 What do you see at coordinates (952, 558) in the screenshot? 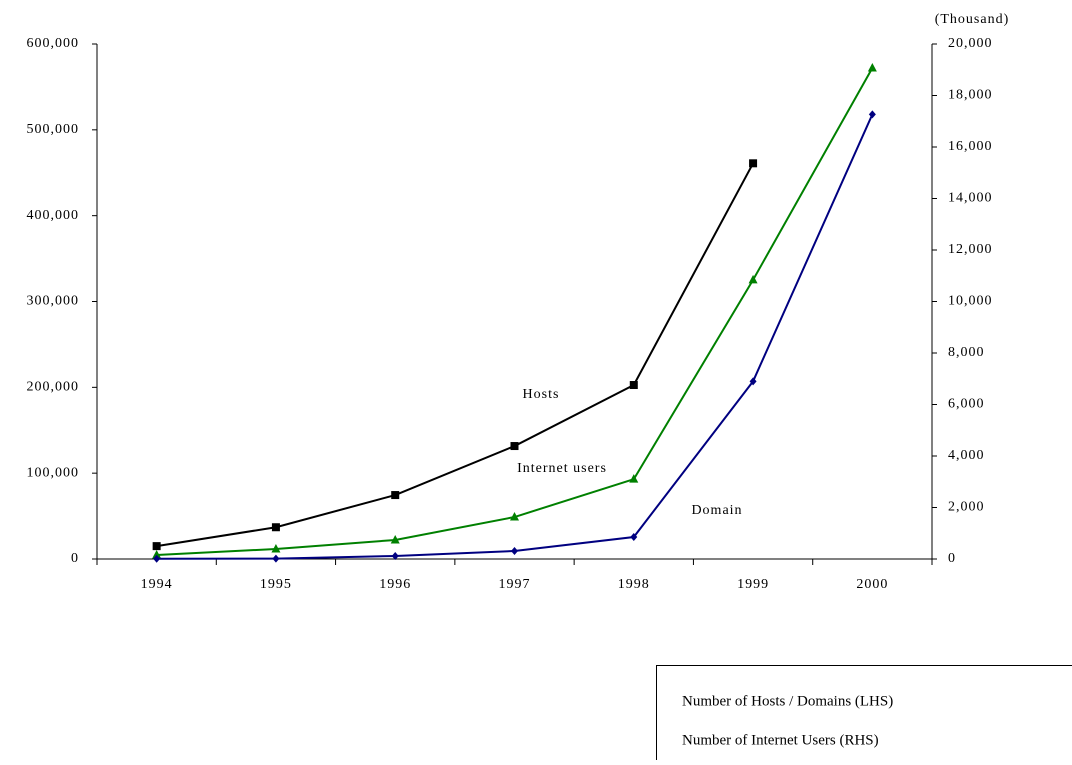
I see `y2-tick-label: 0` at bounding box center [952, 558].